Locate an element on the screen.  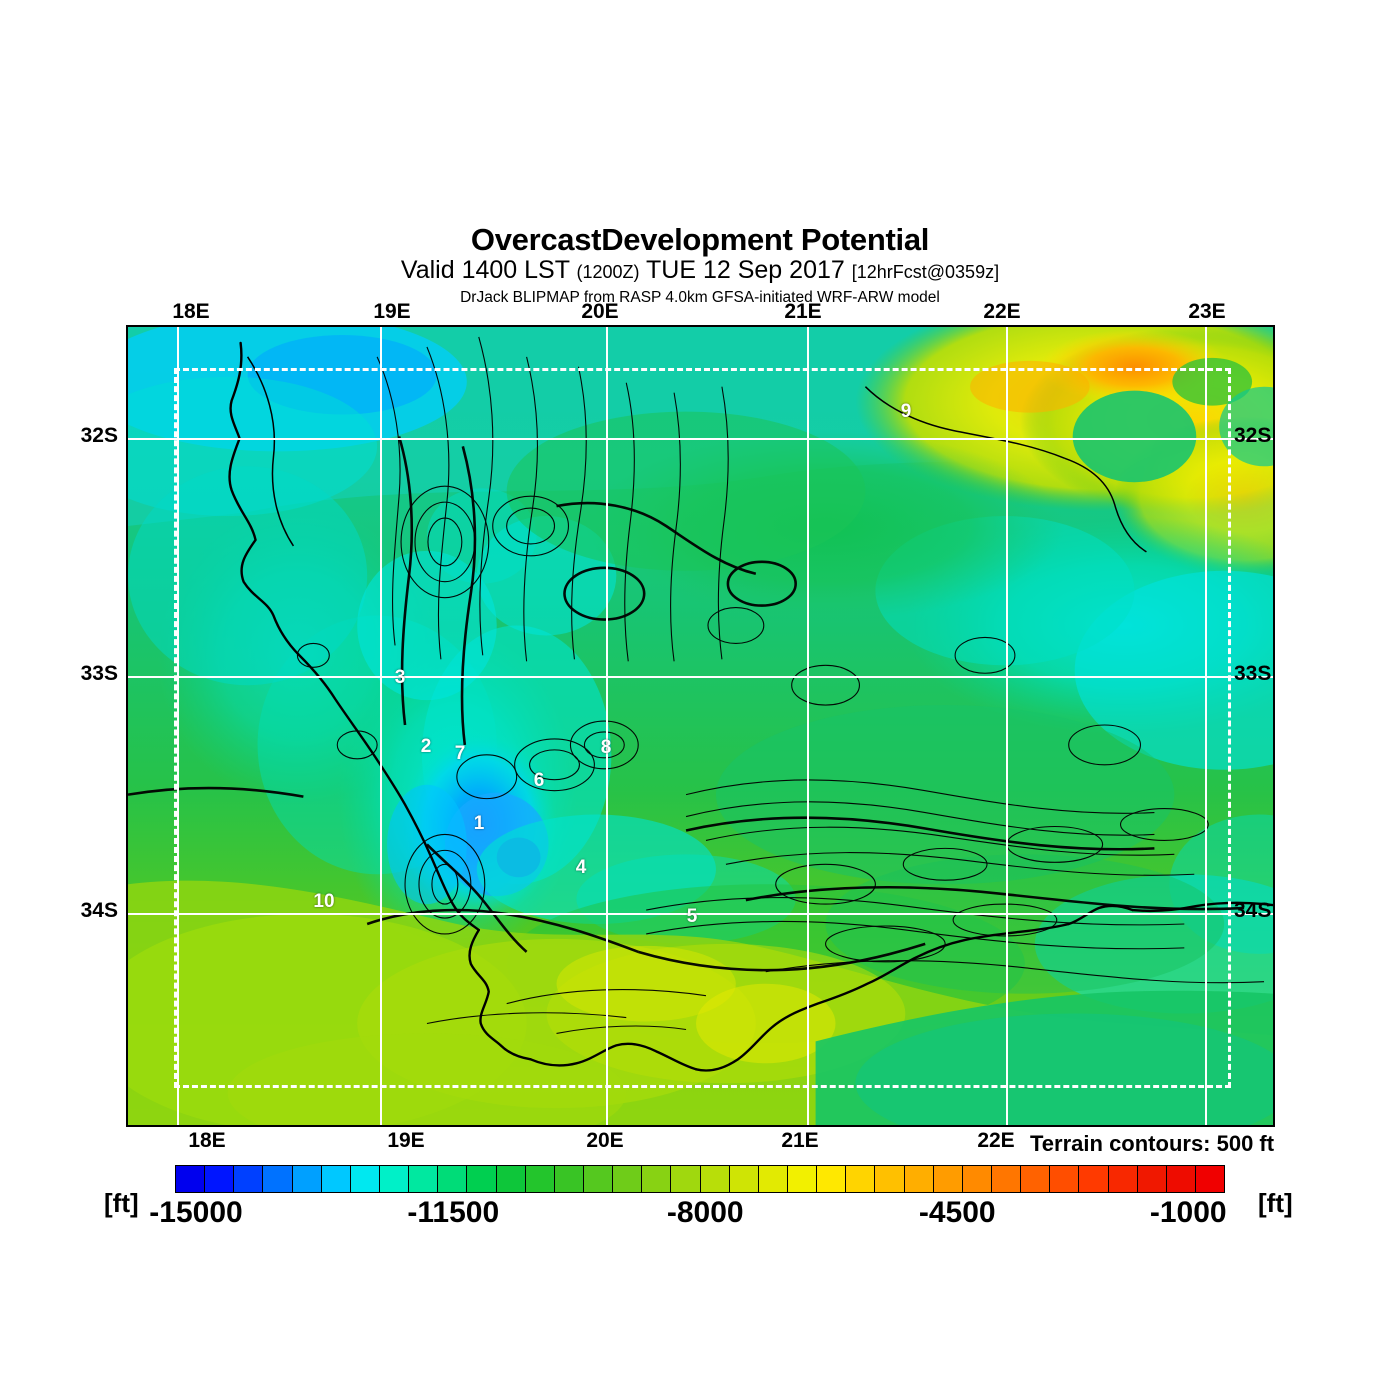
site-marker-1: 1 is located at coordinates (479, 823).